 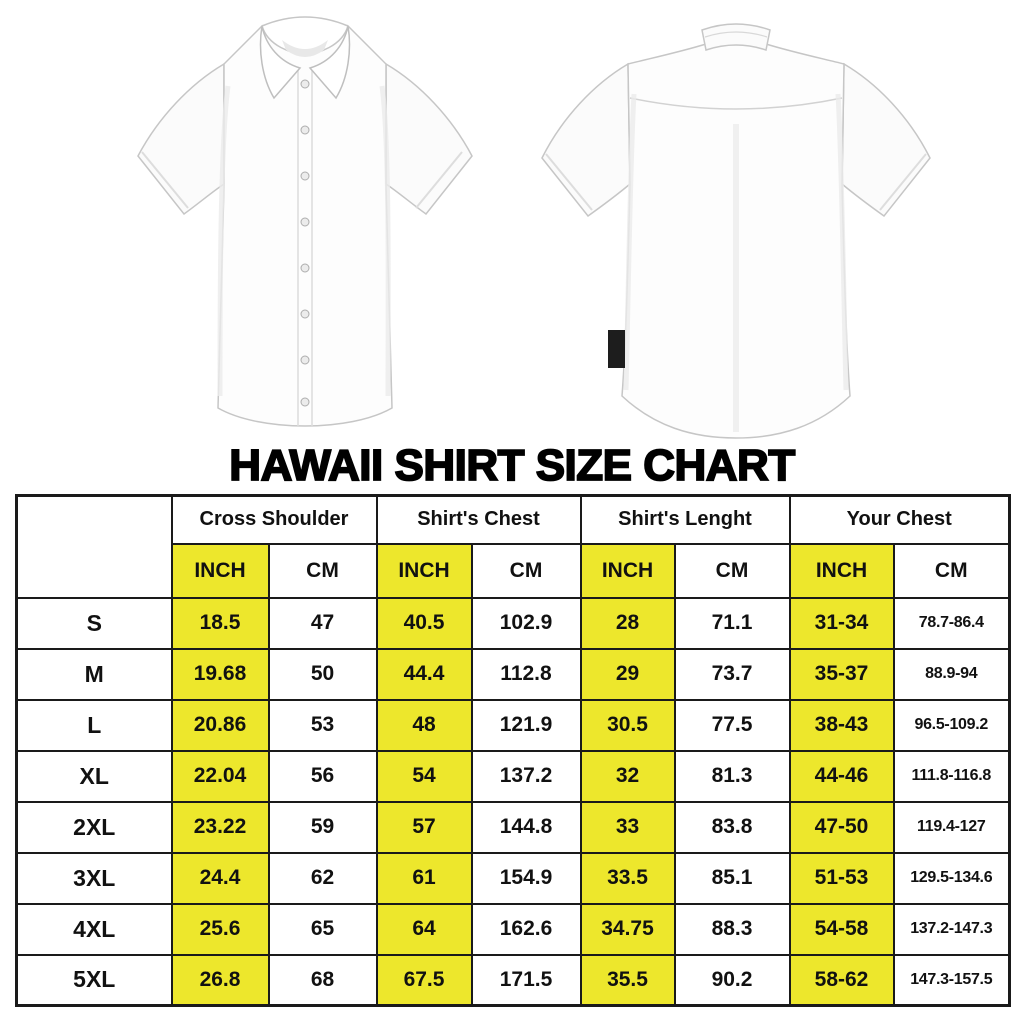 What do you see at coordinates (627, 674) in the screenshot?
I see `cell-shirts-lenght-inch: 29` at bounding box center [627, 674].